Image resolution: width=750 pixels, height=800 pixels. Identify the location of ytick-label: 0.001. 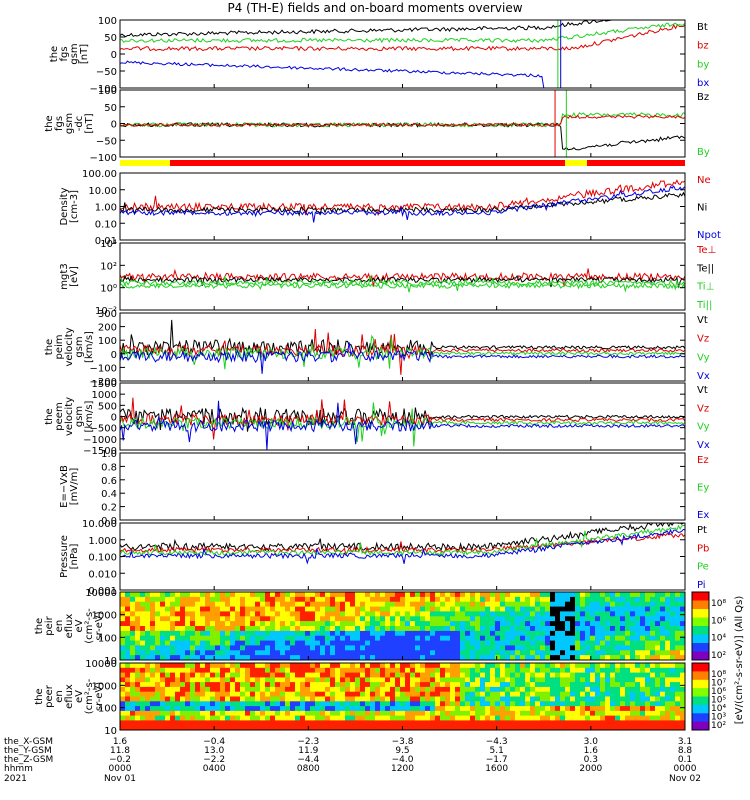
(102, 591).